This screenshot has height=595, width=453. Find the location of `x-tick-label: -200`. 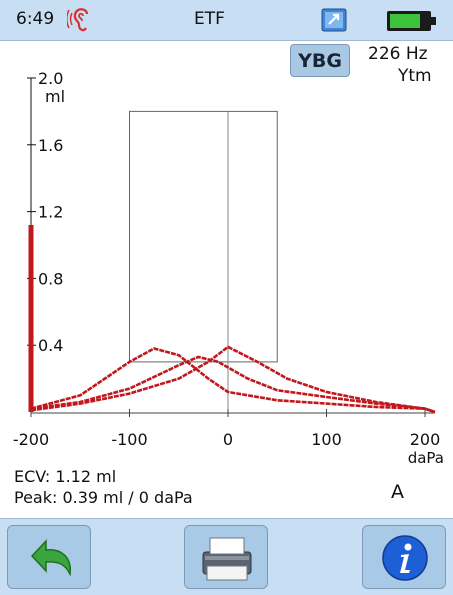

x-tick-label: -200 is located at coordinates (31, 439).